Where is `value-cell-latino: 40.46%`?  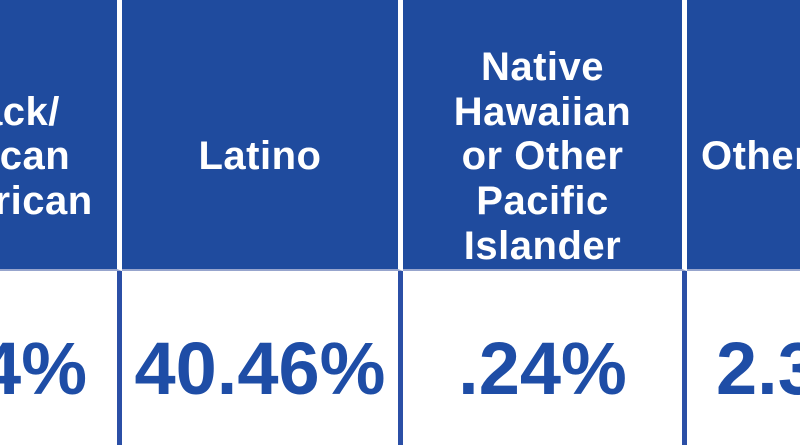
value-cell-latino: 40.46% is located at coordinates (262, 357).